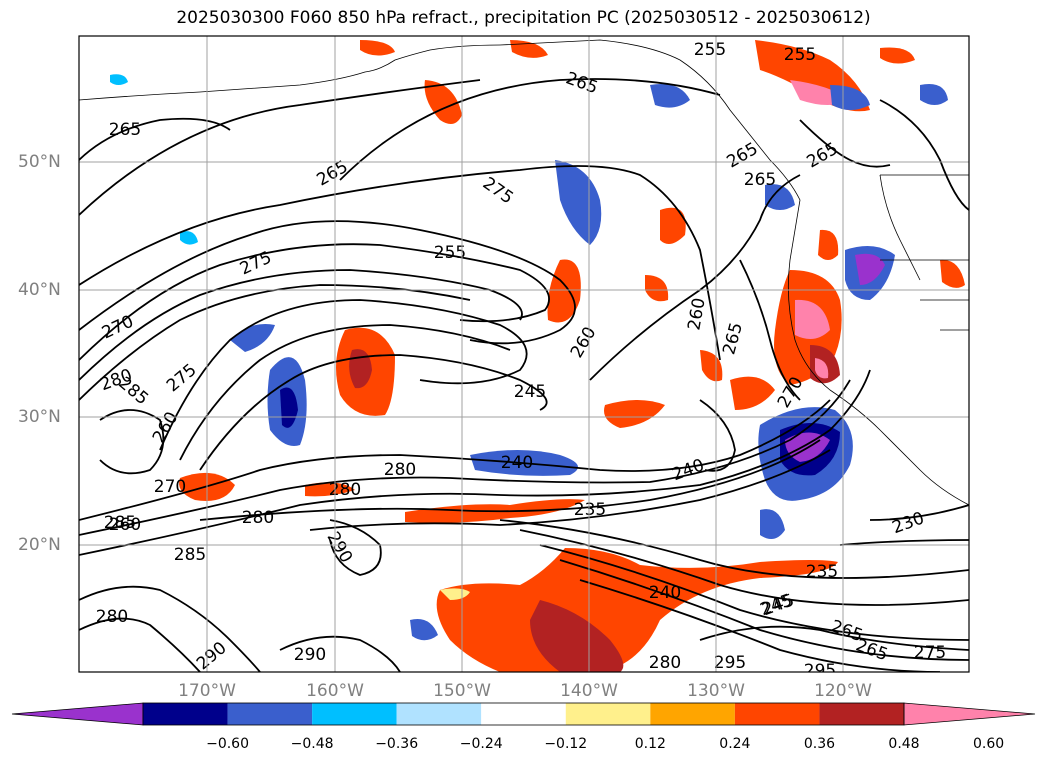 This screenshot has height=765, width=1047. What do you see at coordinates (716, 691) in the screenshot?
I see `lon-label-130w: 130°W` at bounding box center [716, 691].